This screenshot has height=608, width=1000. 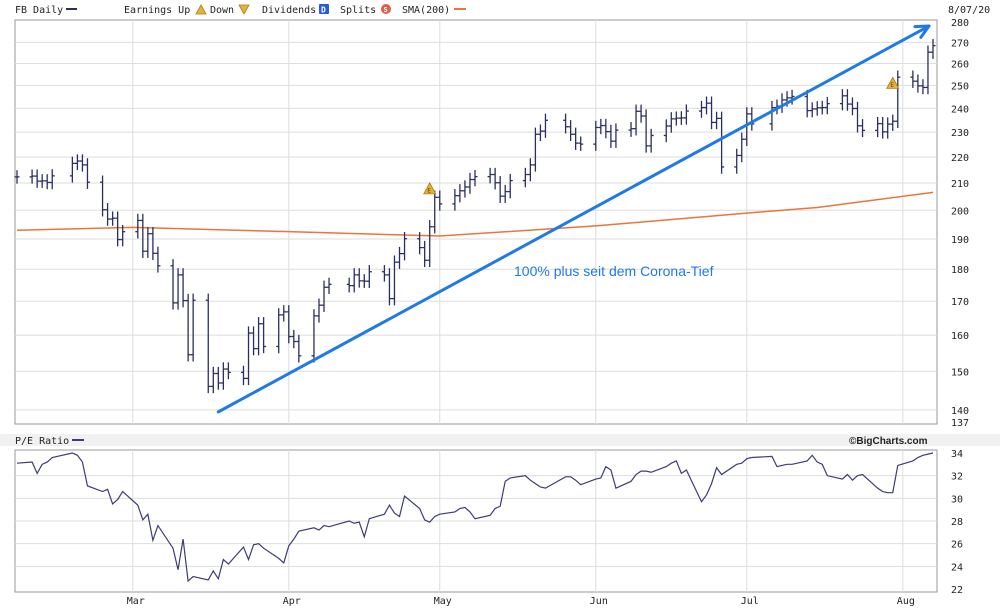 What do you see at coordinates (426, 10) in the screenshot?
I see `legend-sma: SMA(200)` at bounding box center [426, 10].